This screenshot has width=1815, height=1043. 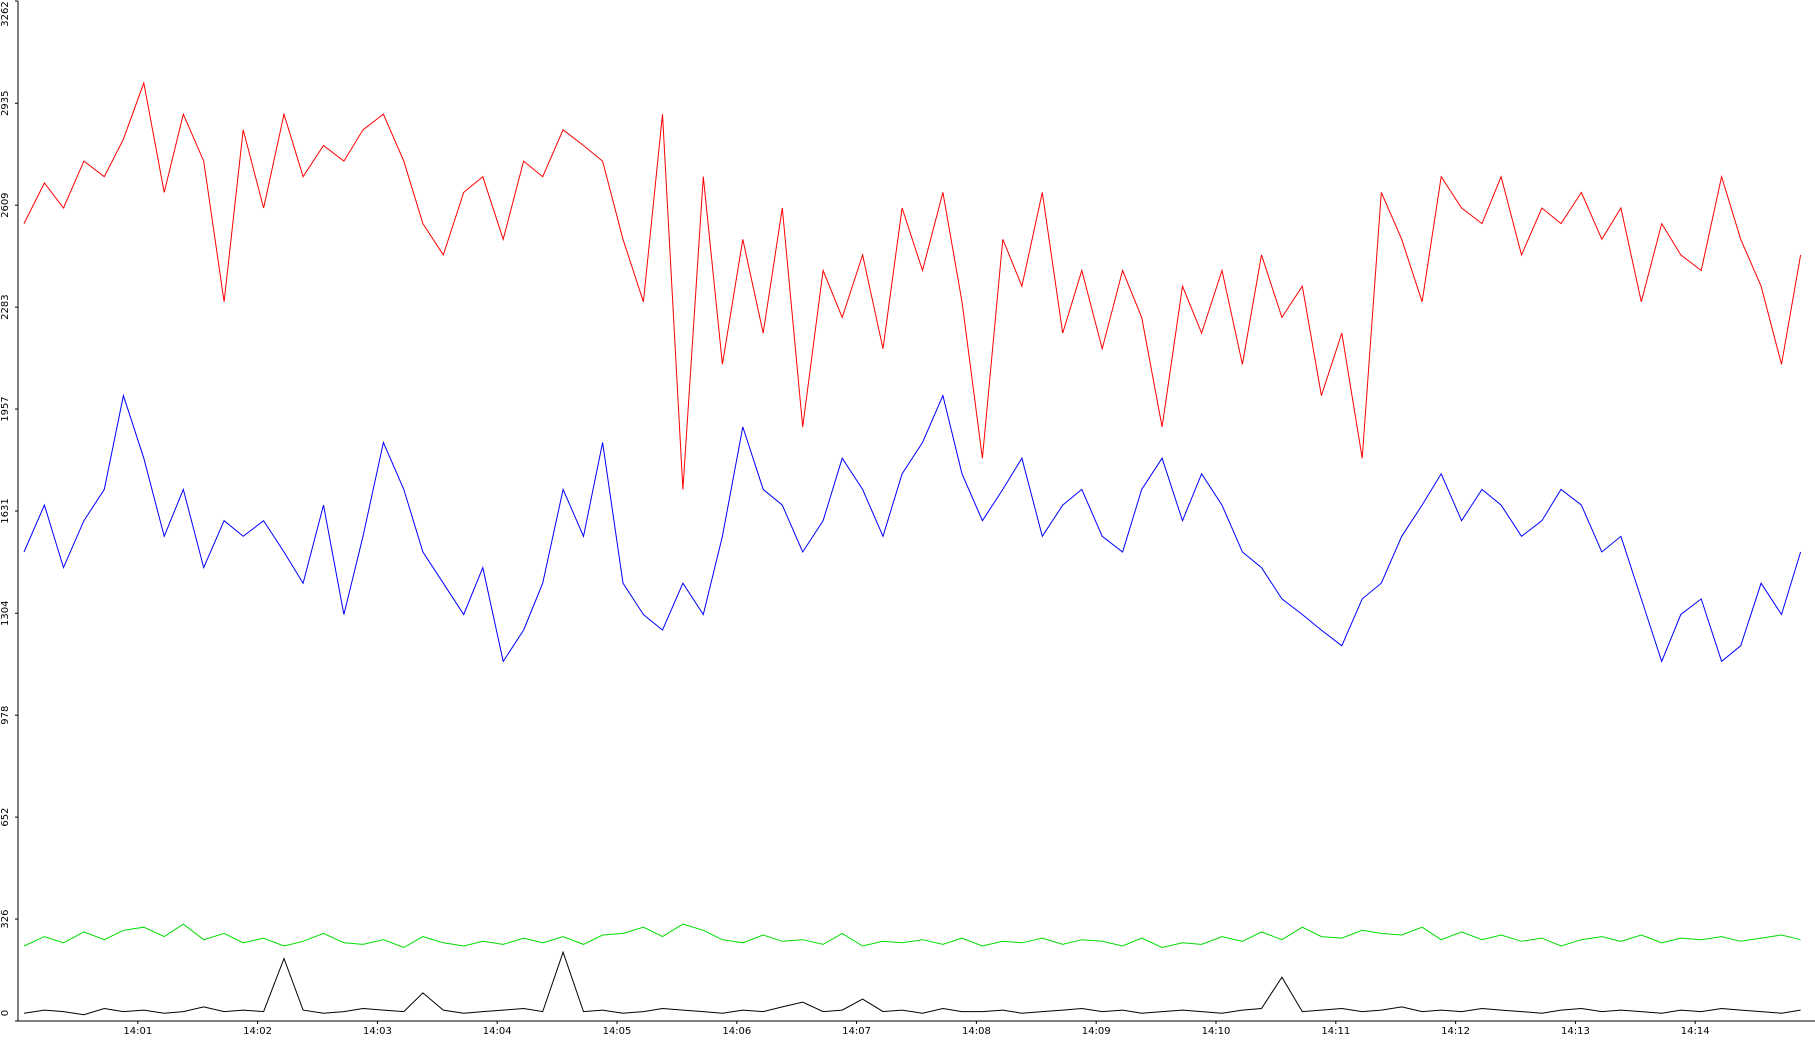 What do you see at coordinates (5, 306) in the screenshot?
I see `y-tick-label: 2283` at bounding box center [5, 306].